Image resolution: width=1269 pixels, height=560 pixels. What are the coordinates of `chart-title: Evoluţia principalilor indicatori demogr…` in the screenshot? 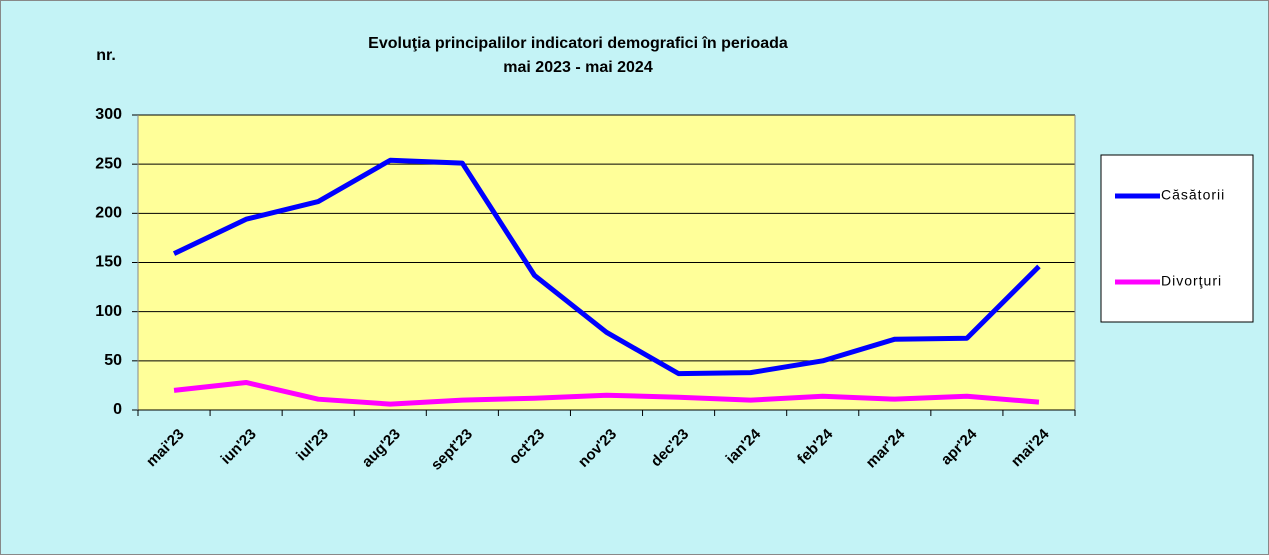 It's located at (578, 43).